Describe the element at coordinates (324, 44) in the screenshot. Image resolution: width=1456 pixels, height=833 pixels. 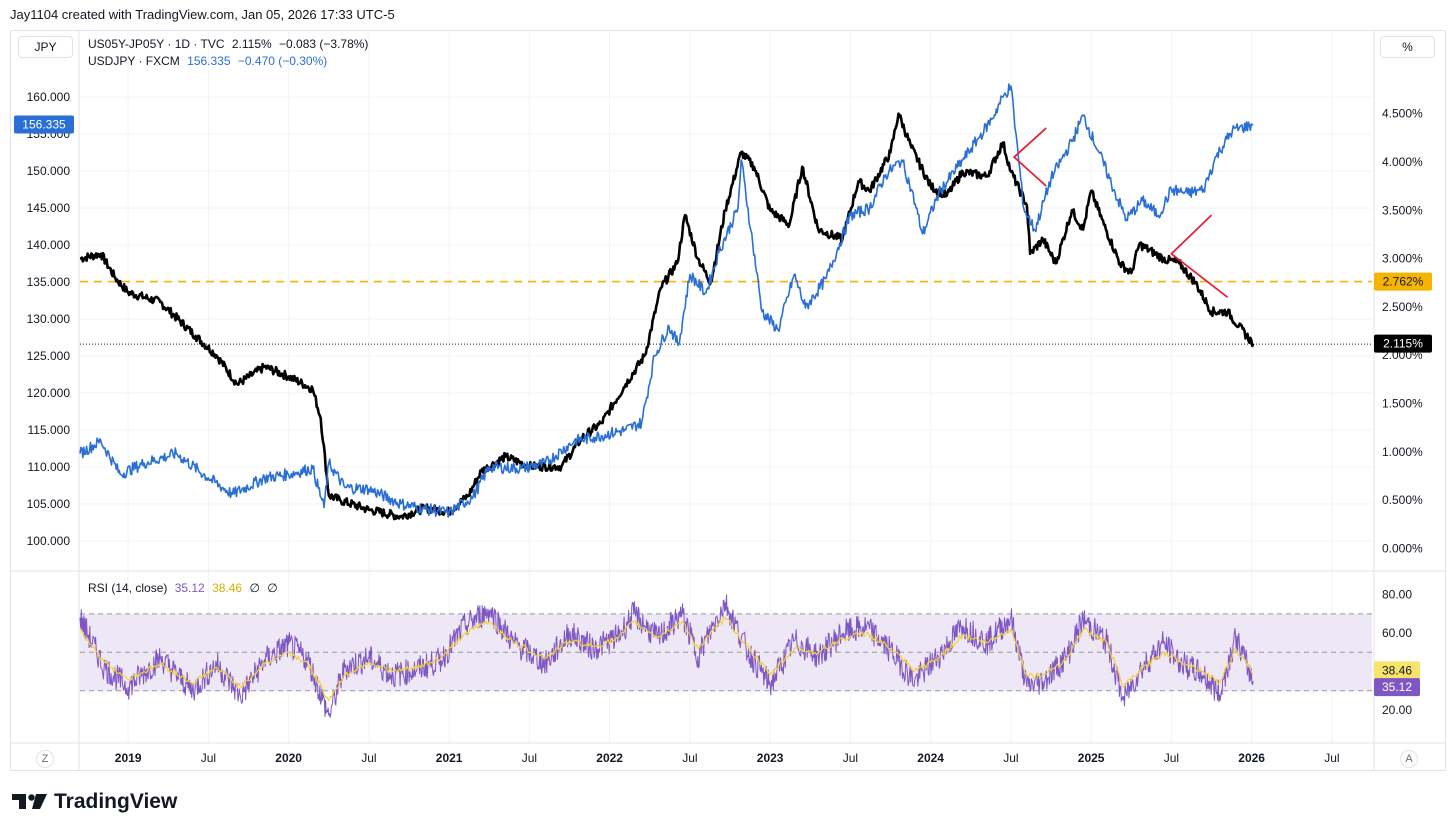
I see `legend-spread-change: −0.083 (−3.78%)` at that location.